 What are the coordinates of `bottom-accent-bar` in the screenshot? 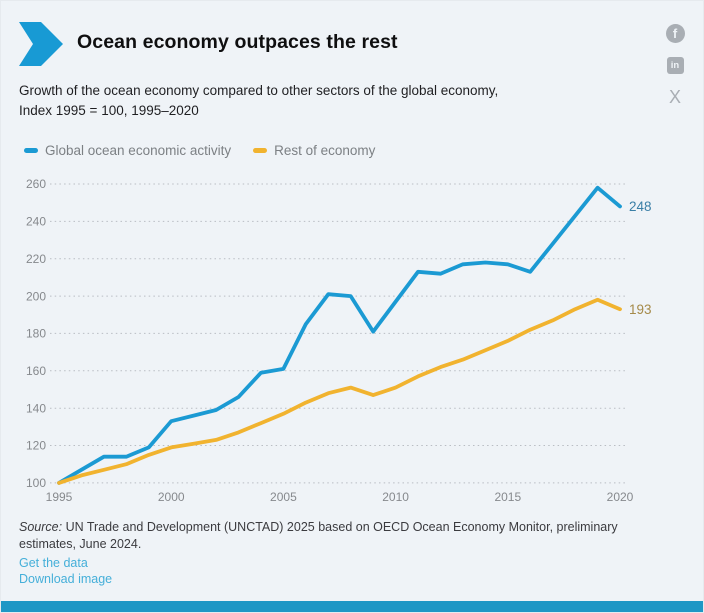 It's located at (352, 606).